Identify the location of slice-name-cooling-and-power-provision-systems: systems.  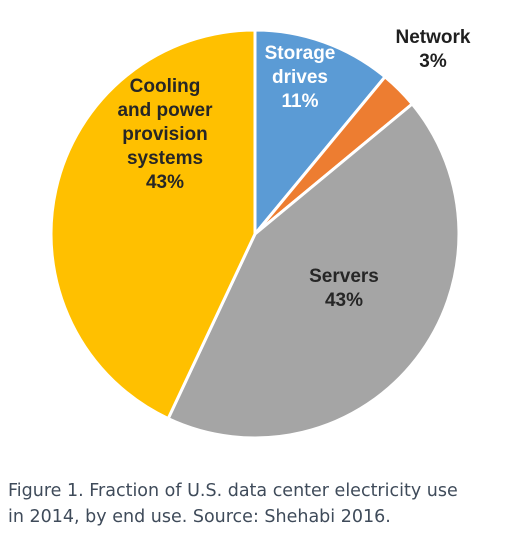
(165, 158).